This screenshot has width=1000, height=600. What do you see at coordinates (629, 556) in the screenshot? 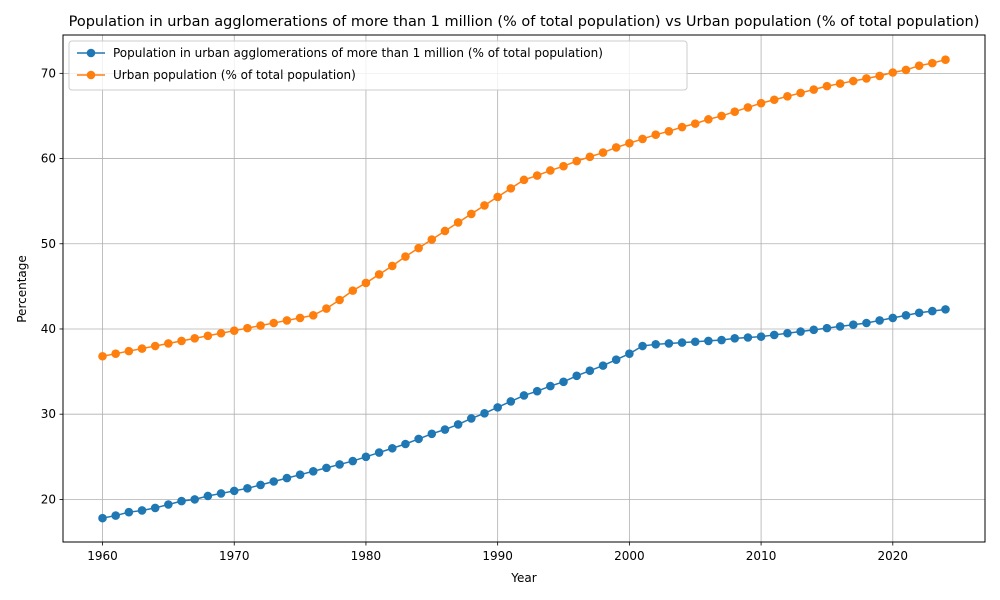
I see `x-tick-label: 2000` at bounding box center [629, 556].